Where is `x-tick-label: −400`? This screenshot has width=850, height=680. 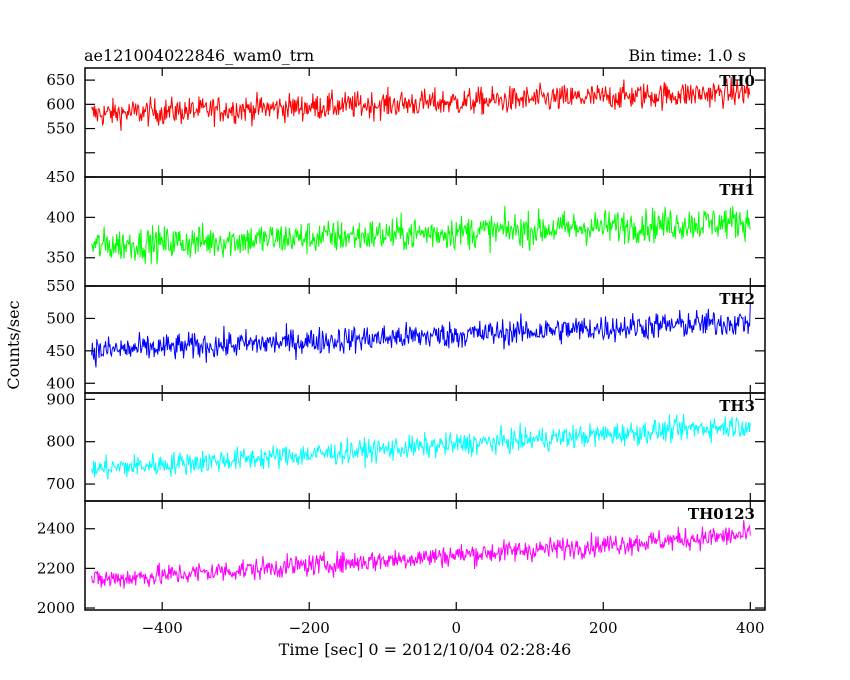 x-tick-label: −400 is located at coordinates (162, 628).